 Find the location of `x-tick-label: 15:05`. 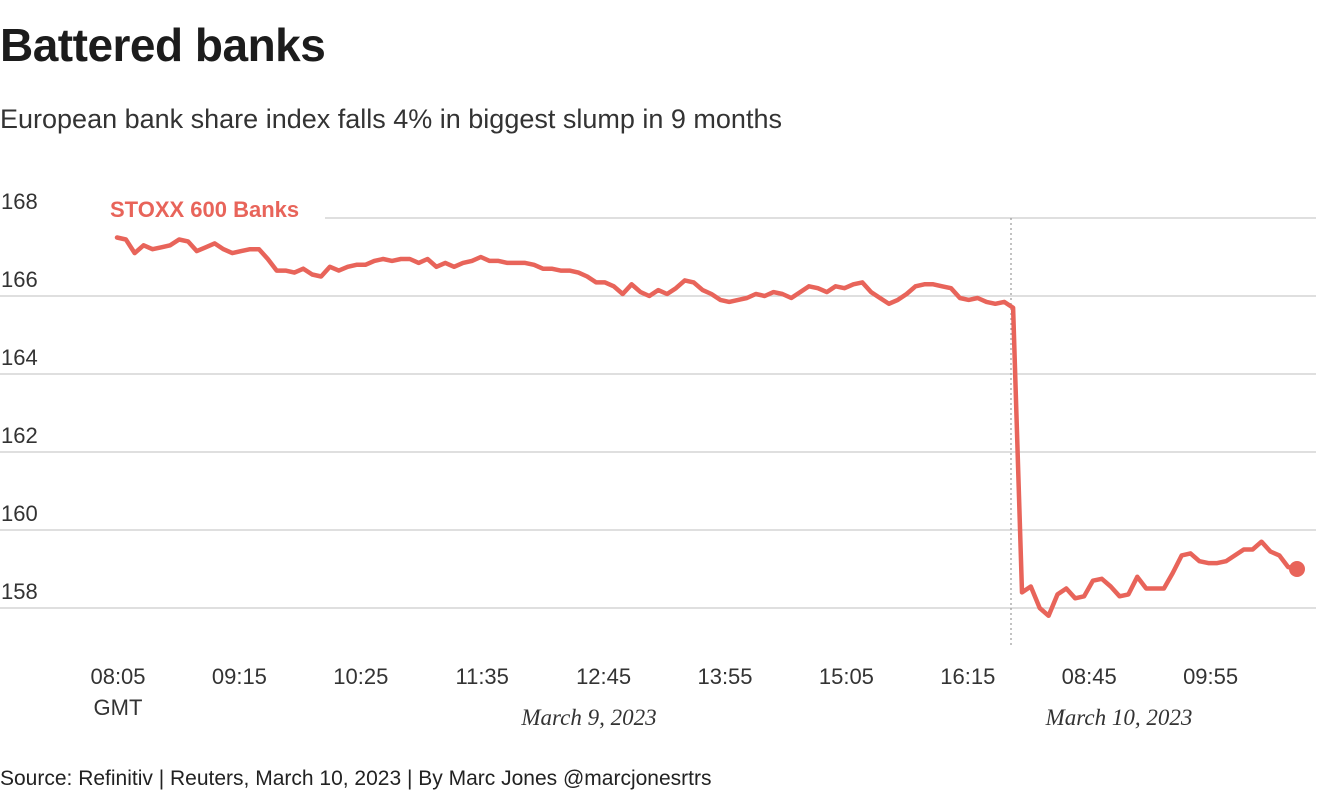

x-tick-label: 15:05 is located at coordinates (846, 676).